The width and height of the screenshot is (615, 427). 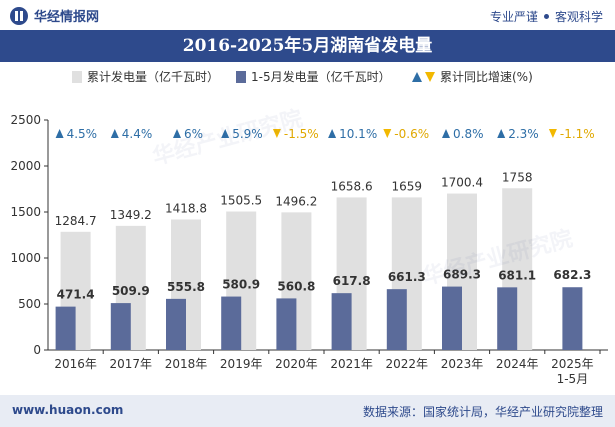 I want to click on growth-label: 6%, so click(x=193, y=134).